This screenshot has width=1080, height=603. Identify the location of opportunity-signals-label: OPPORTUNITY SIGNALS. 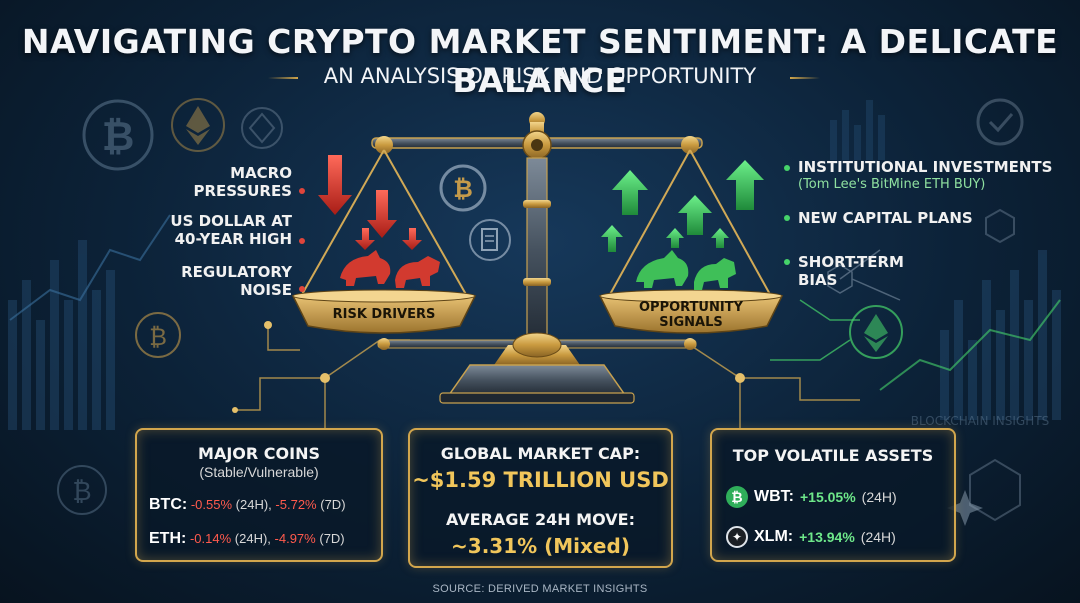
(690, 315).